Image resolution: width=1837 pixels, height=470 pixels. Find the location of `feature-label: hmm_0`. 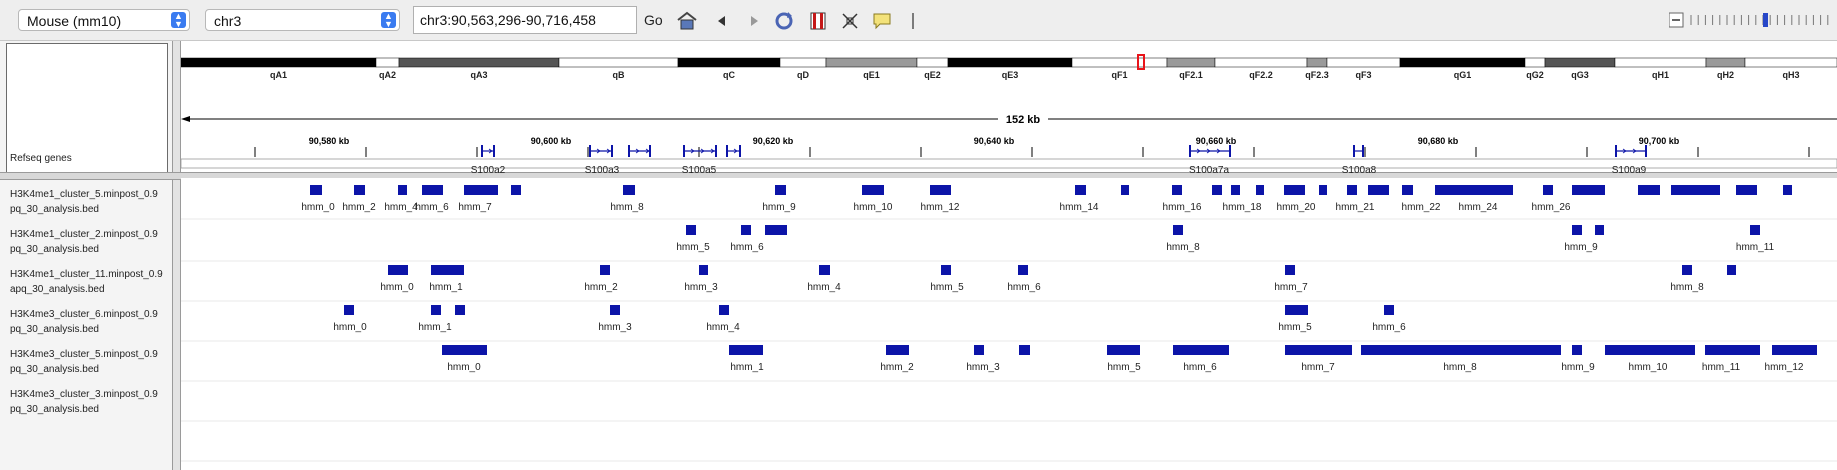

feature-label: hmm_0 is located at coordinates (350, 327).